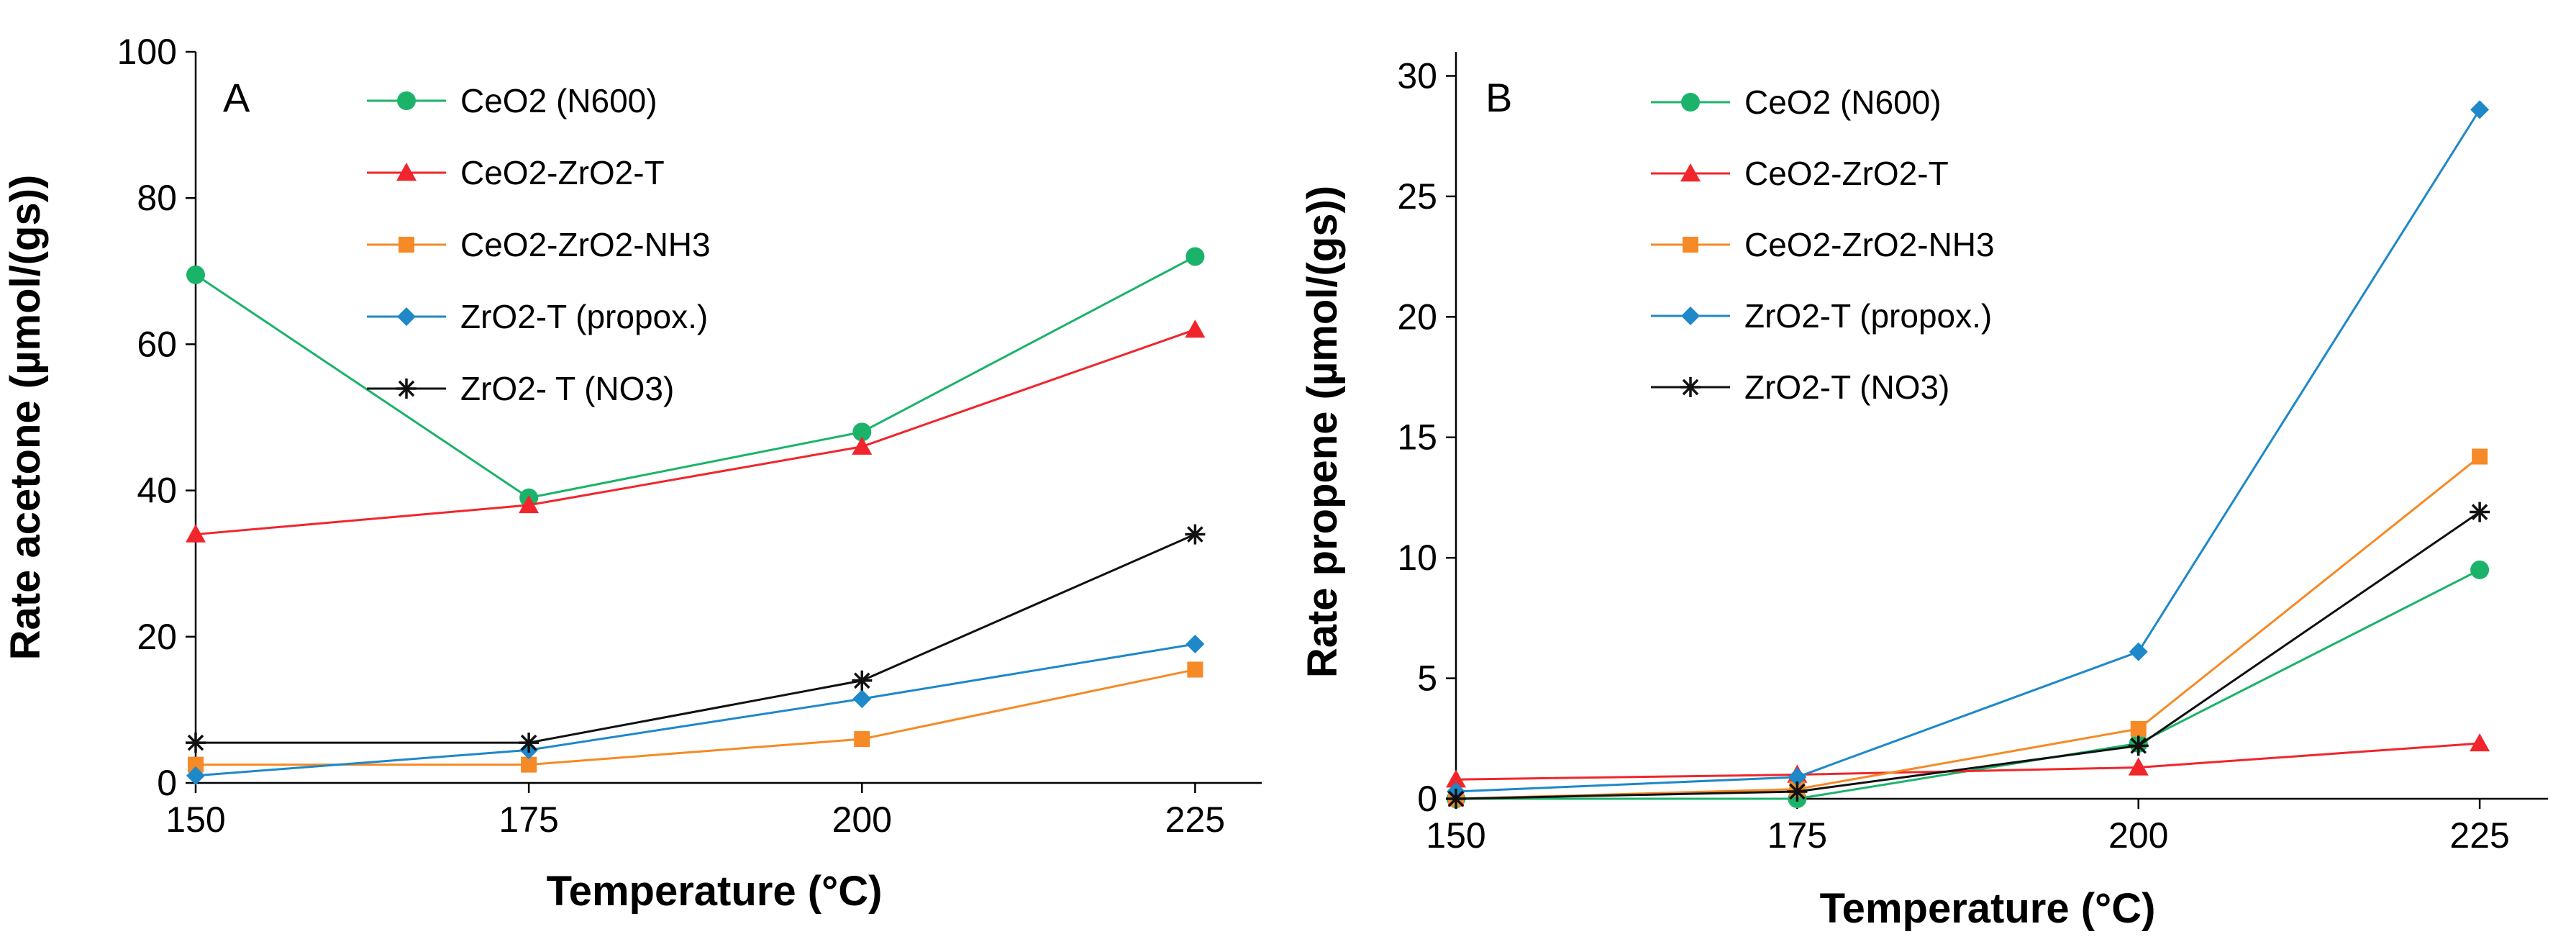 The image size is (2576, 947). Describe the element at coordinates (1417, 558) in the screenshot. I see `y-tick-label: 10` at that location.